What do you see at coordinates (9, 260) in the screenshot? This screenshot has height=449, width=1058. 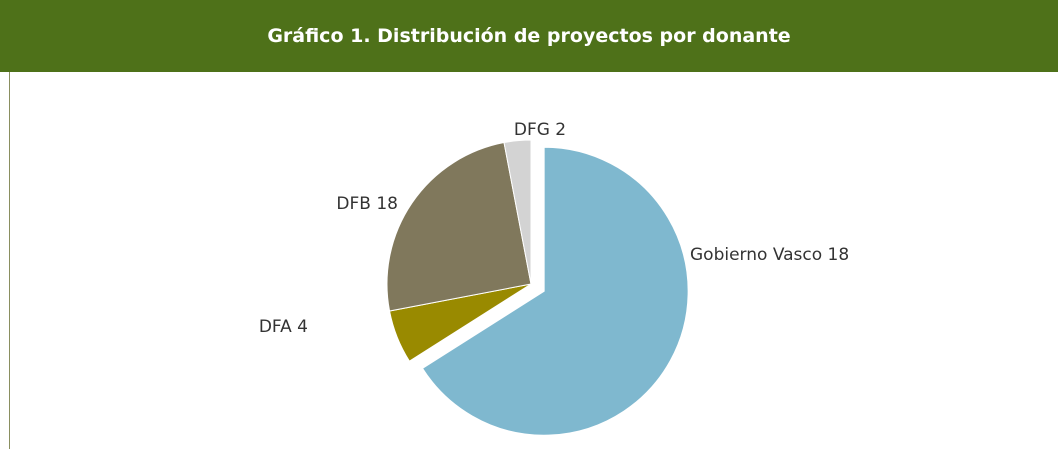 I see `frame-border` at bounding box center [9, 260].